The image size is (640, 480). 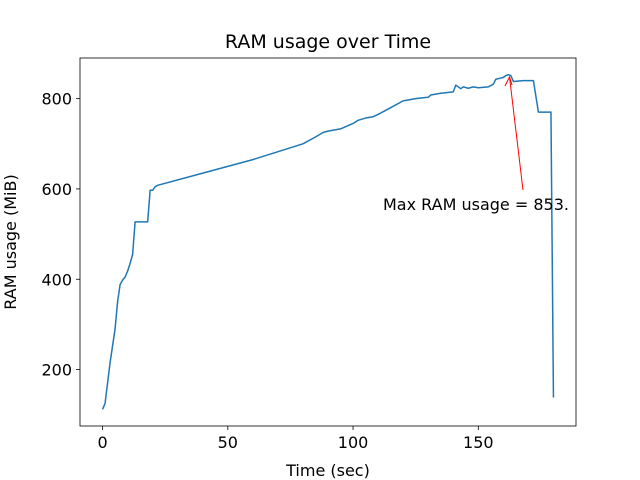 I want to click on y-tick-label: 200, so click(x=56, y=370).